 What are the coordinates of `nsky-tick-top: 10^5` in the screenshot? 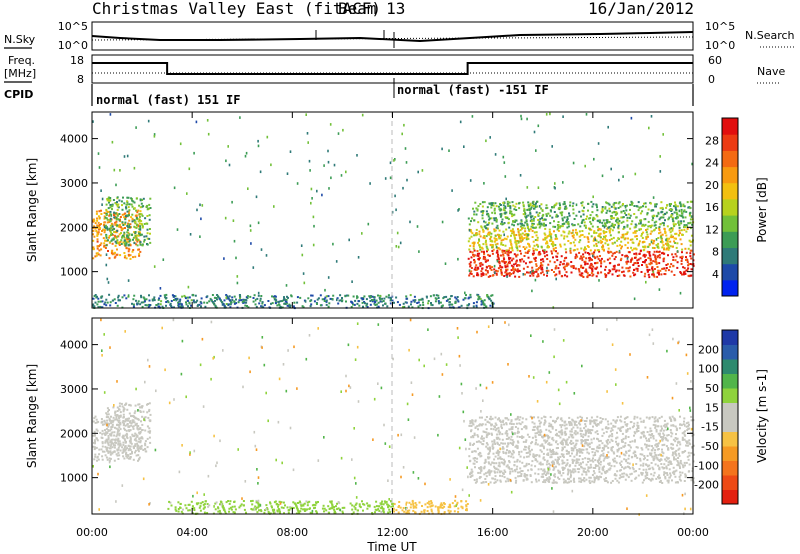 It's located at (73, 26).